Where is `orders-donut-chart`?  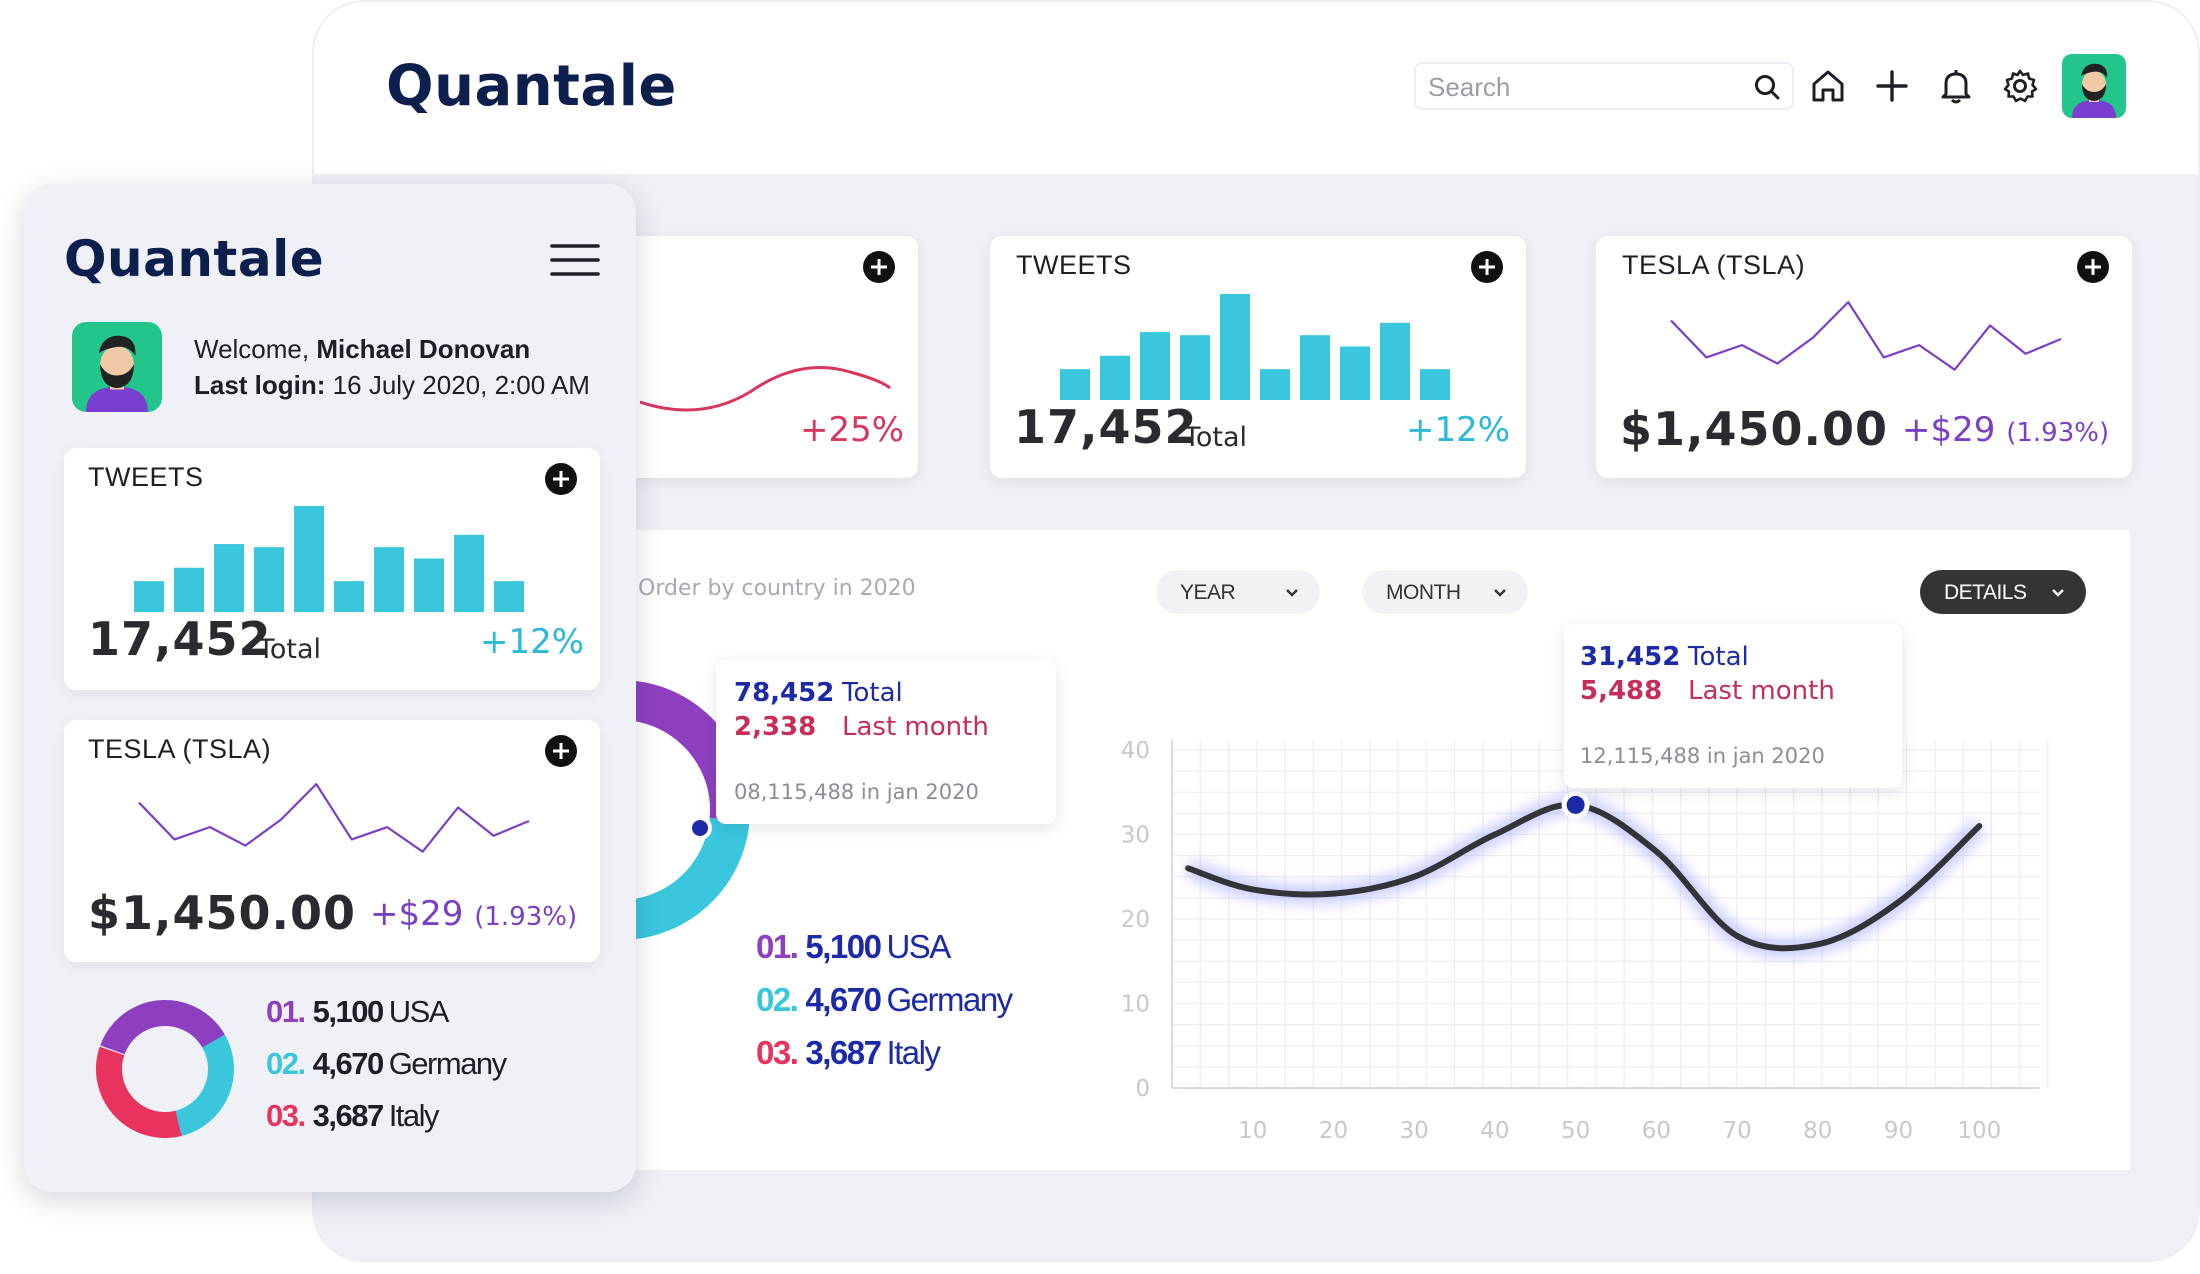 orders-donut-chart is located at coordinates (165, 1069).